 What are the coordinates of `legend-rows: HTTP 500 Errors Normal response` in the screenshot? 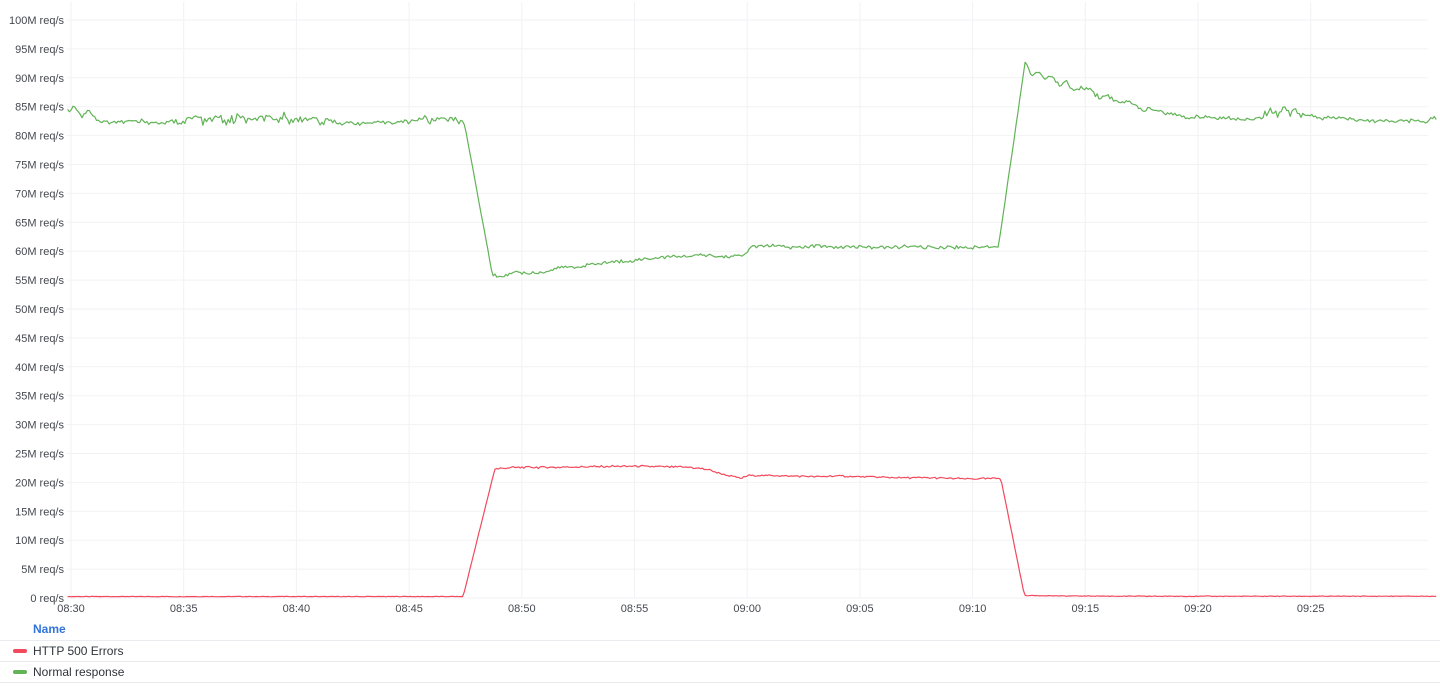 It's located at (720, 661).